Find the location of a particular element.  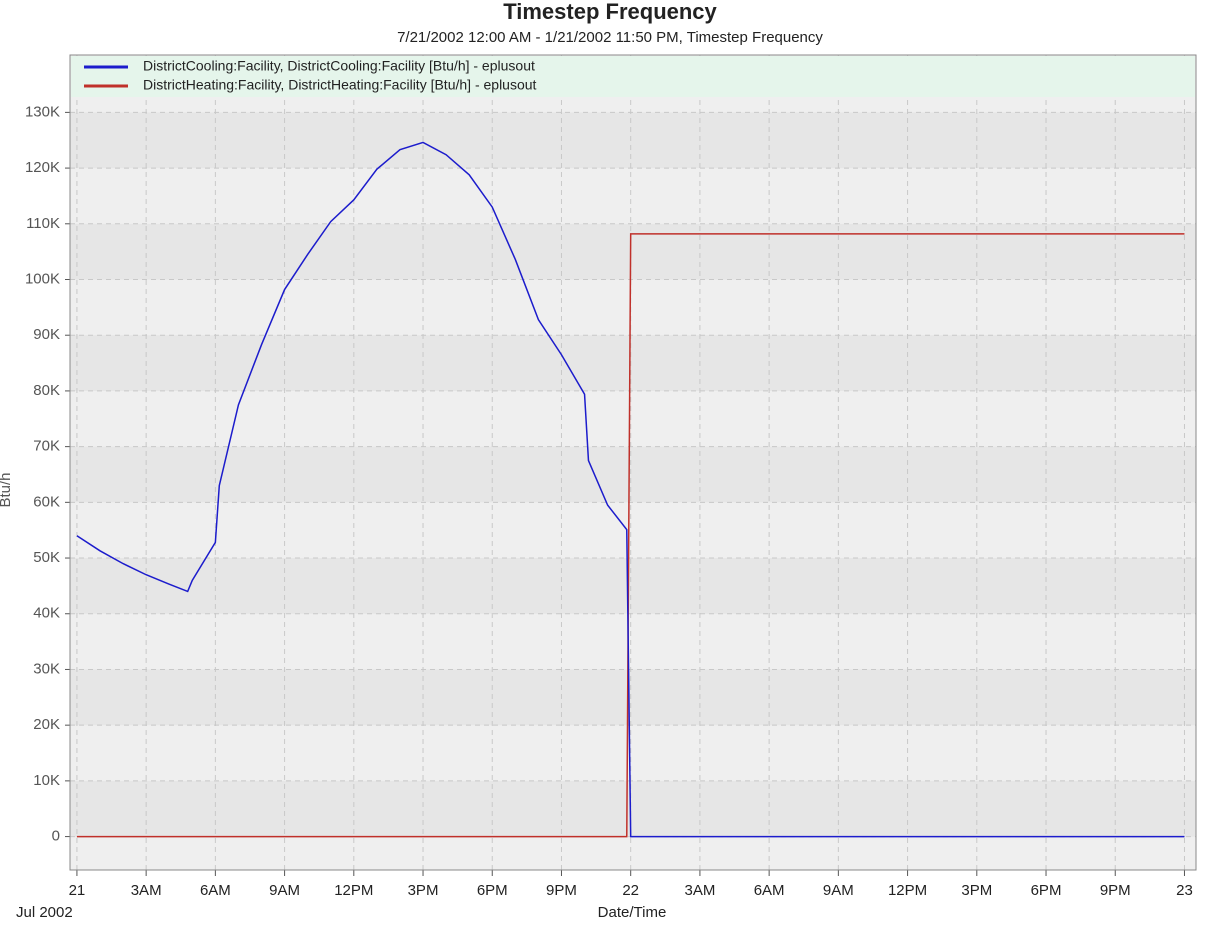

x-tick-label: 22 is located at coordinates (630, 890).